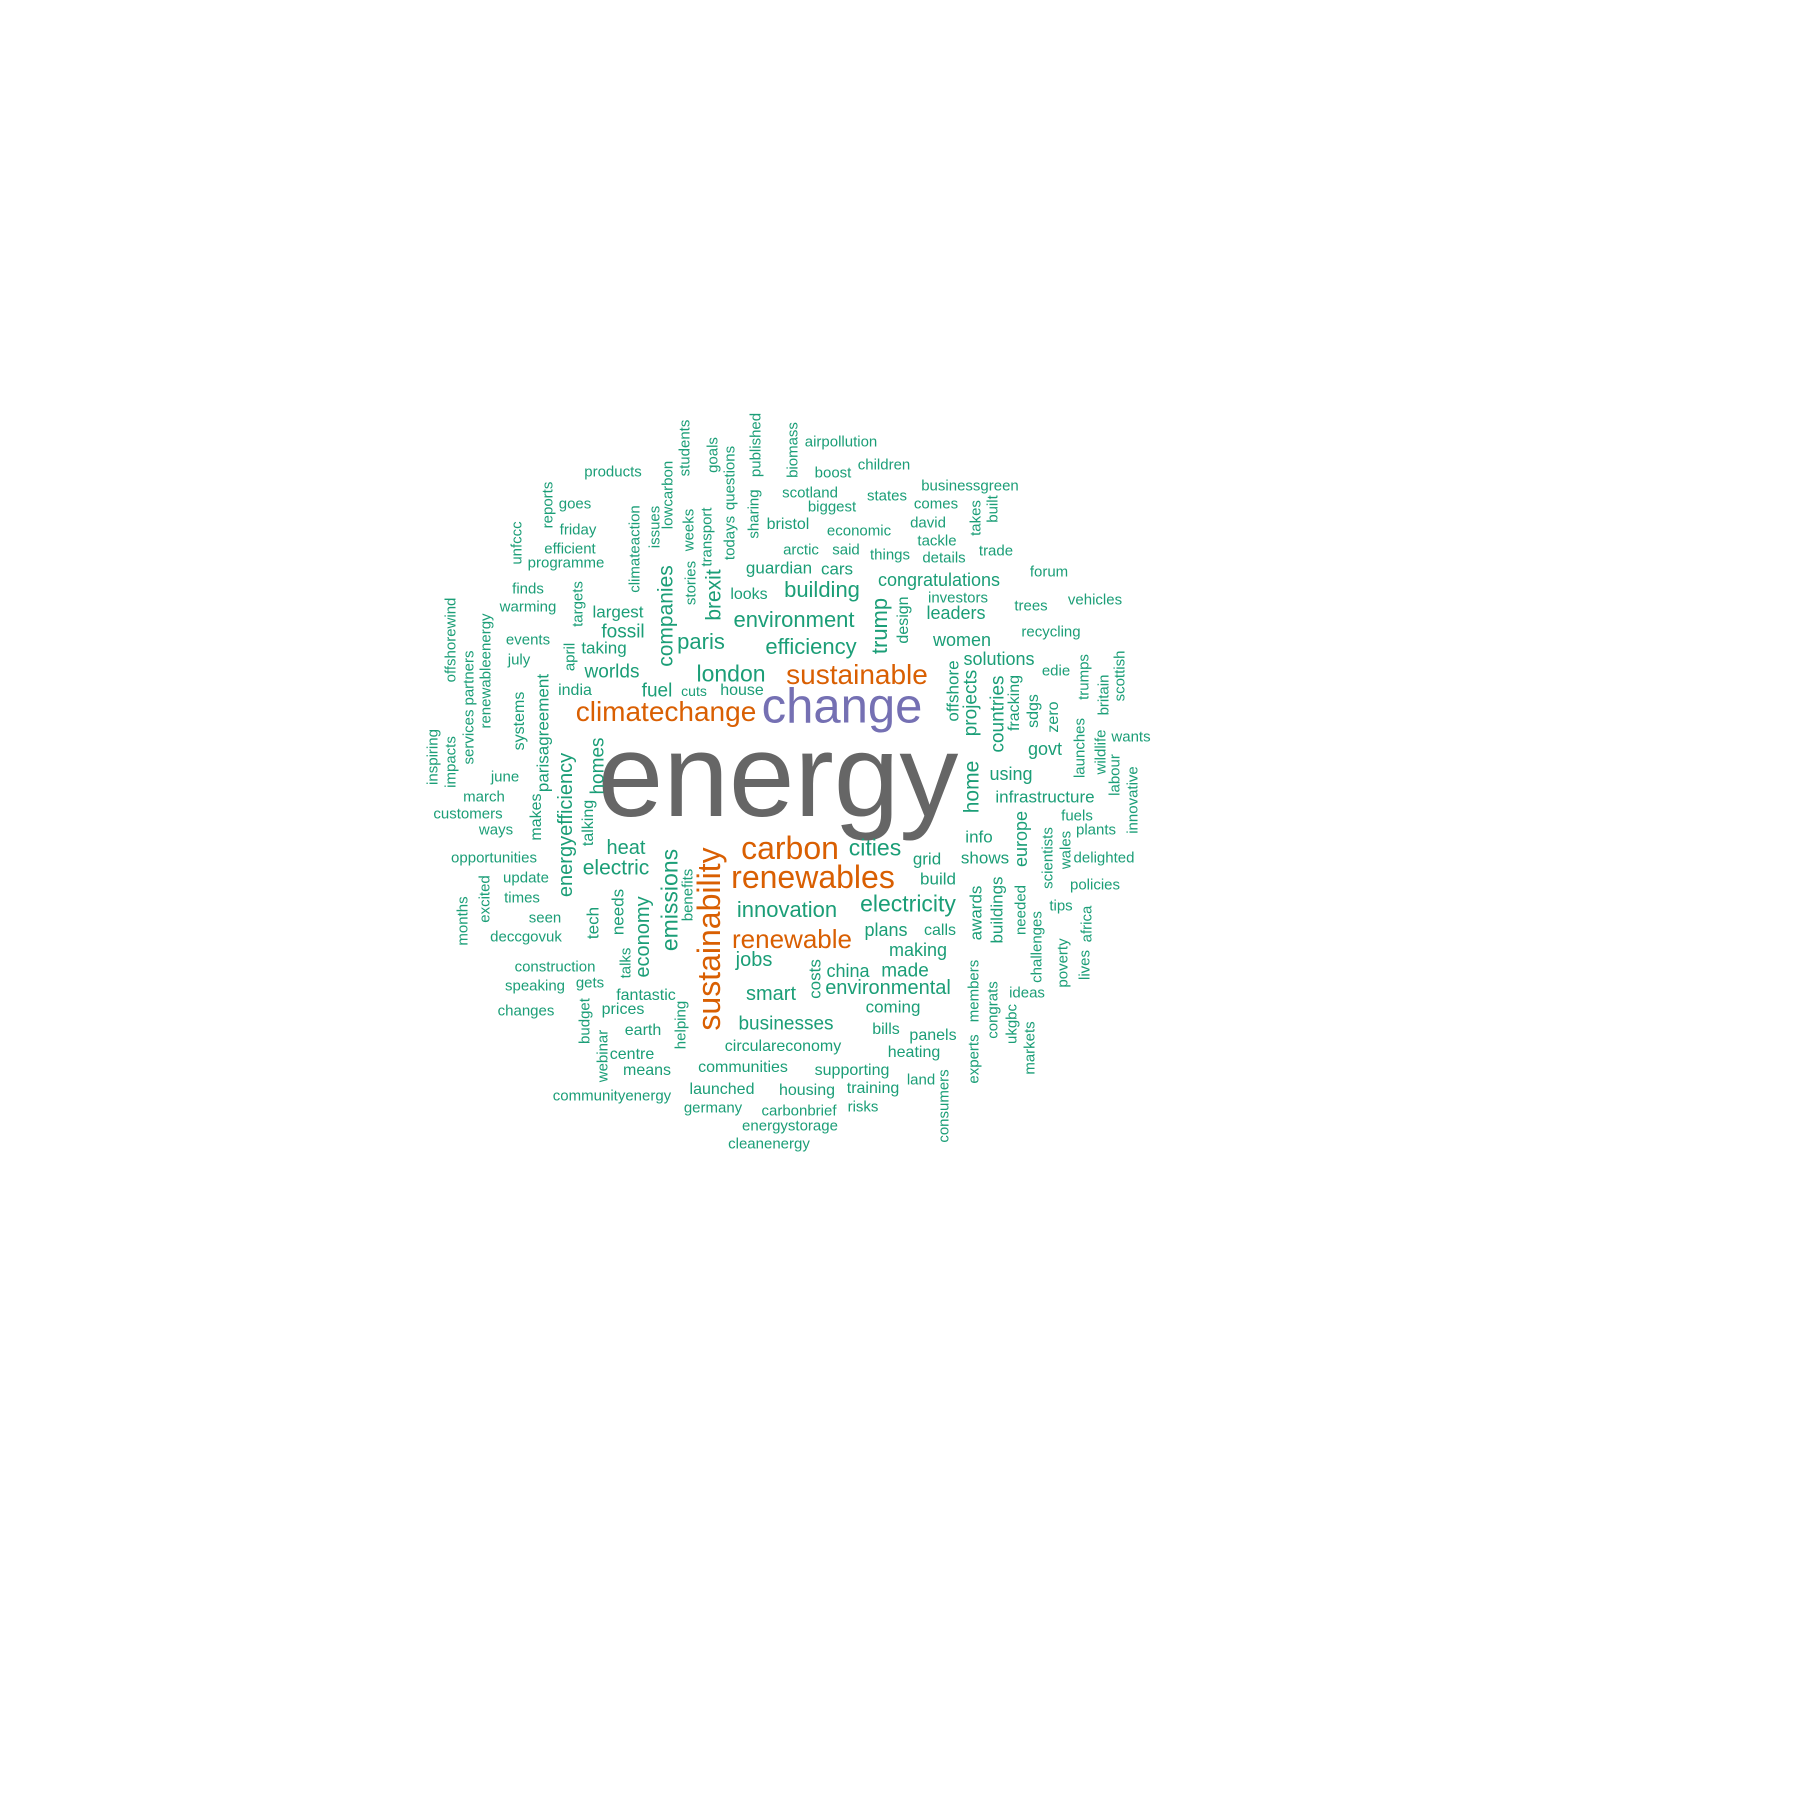  I want to click on word-cloud-word: prices, so click(623, 1009).